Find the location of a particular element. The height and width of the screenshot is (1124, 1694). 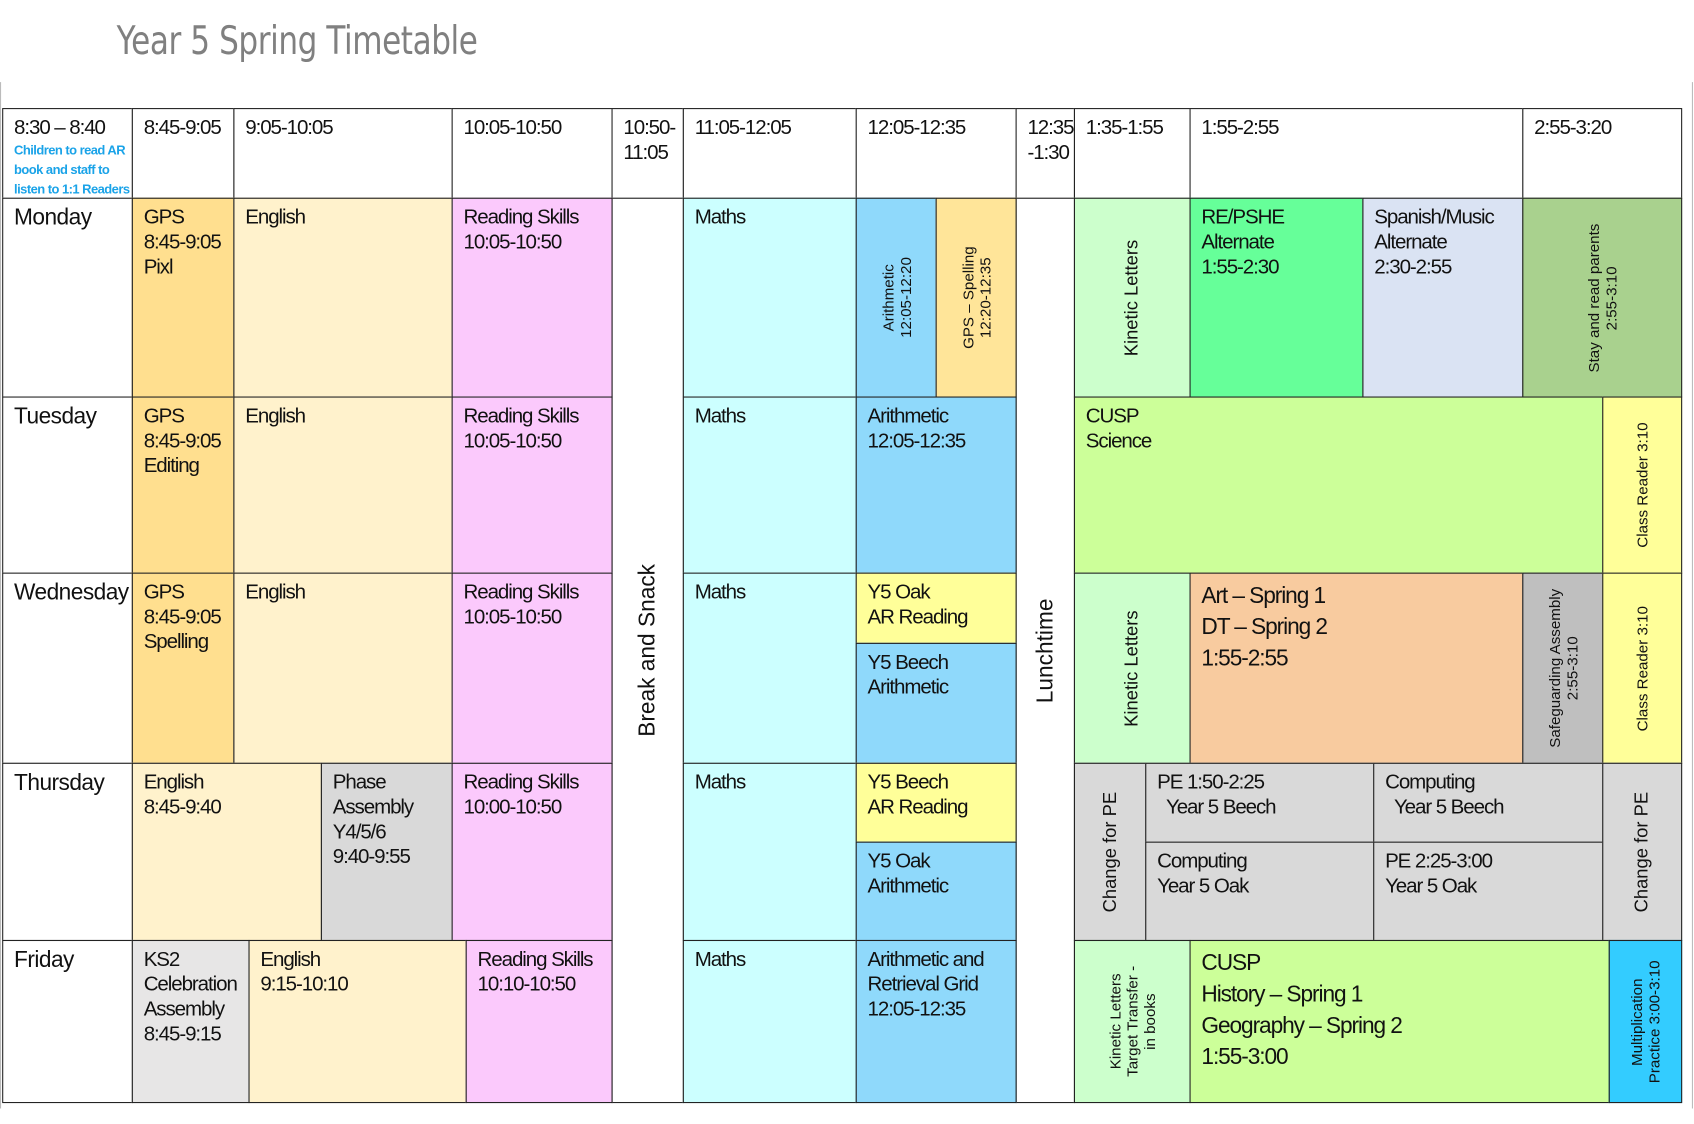

cell-text: Wednesday is located at coordinates (71, 593).